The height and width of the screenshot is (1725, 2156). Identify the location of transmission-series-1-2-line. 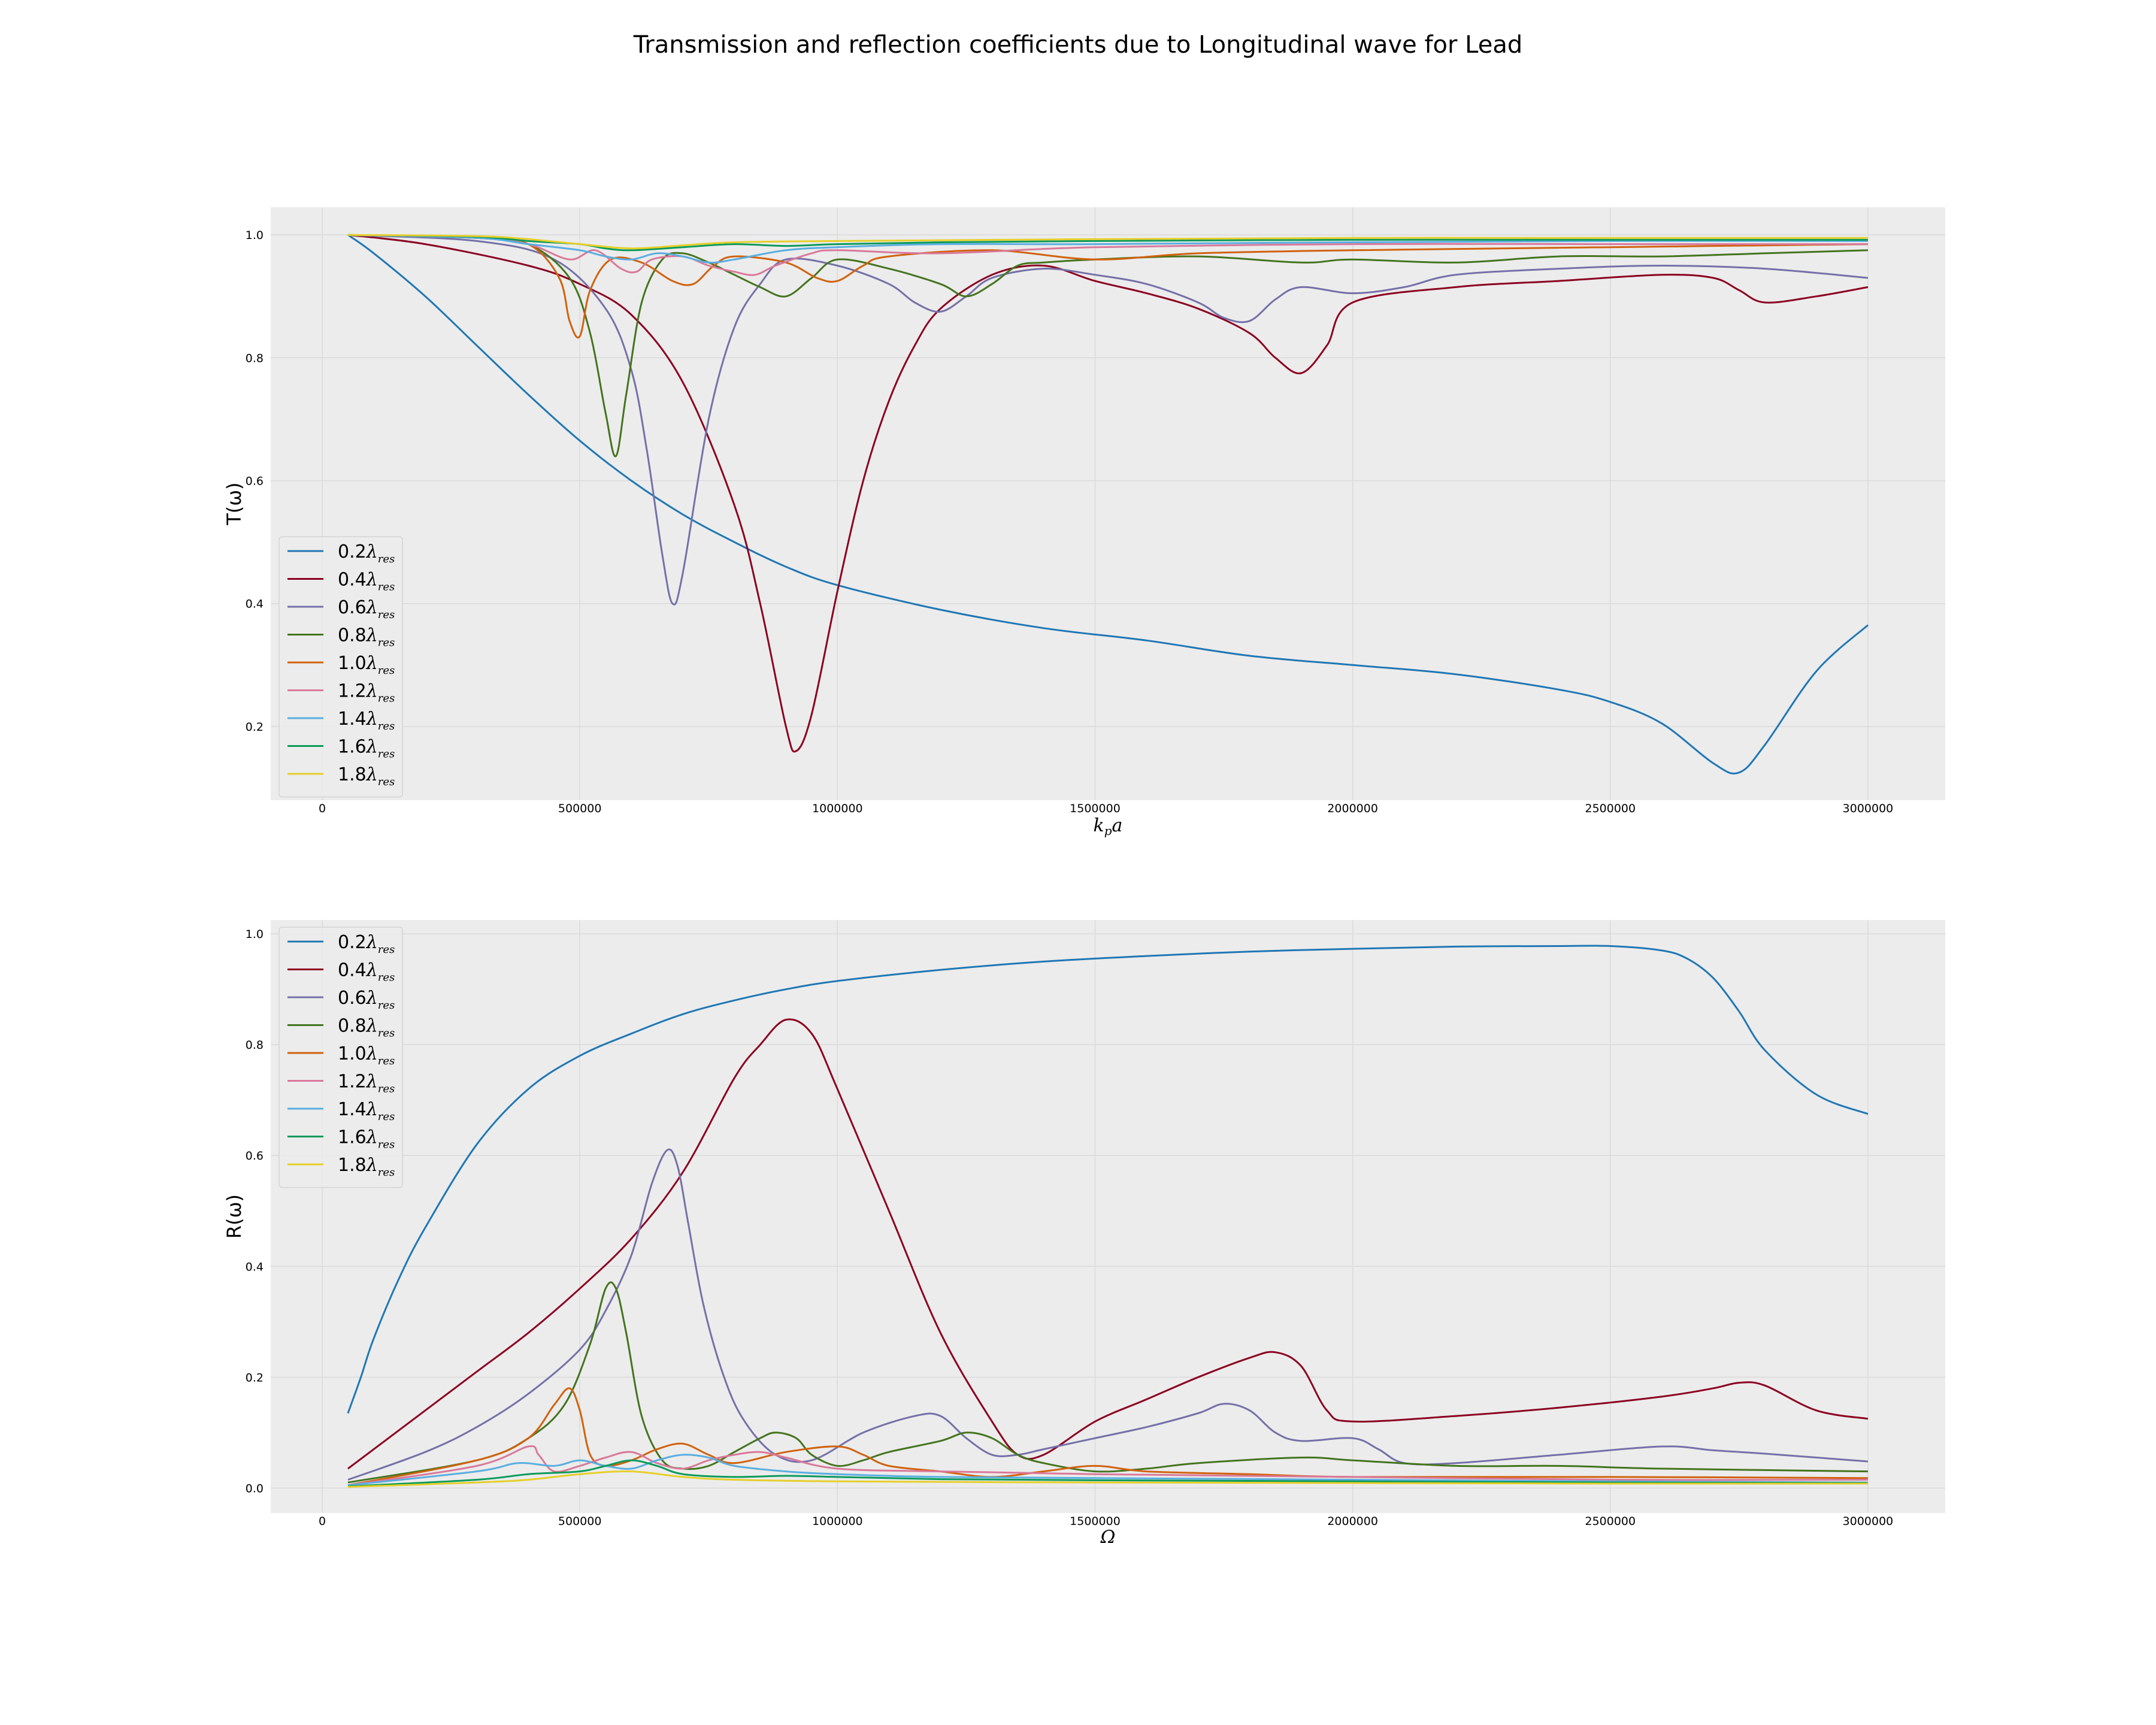
(1108, 255).